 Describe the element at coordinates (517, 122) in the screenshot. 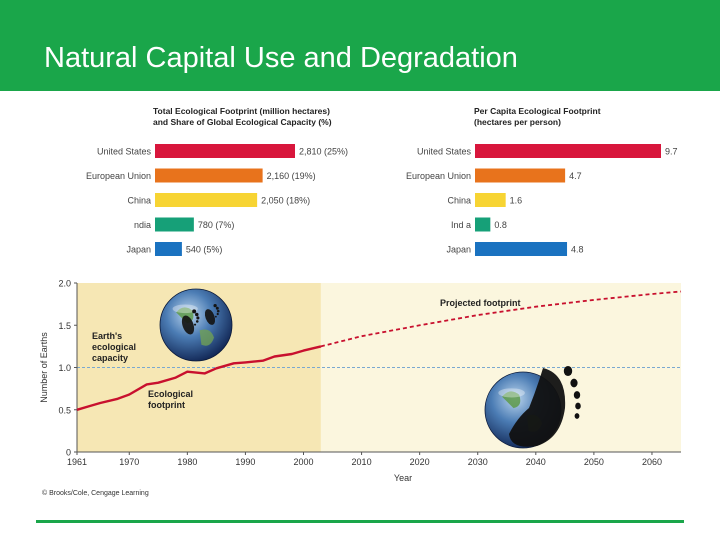

I see `bar-chart-title-line-2: (hectares per person)` at that location.